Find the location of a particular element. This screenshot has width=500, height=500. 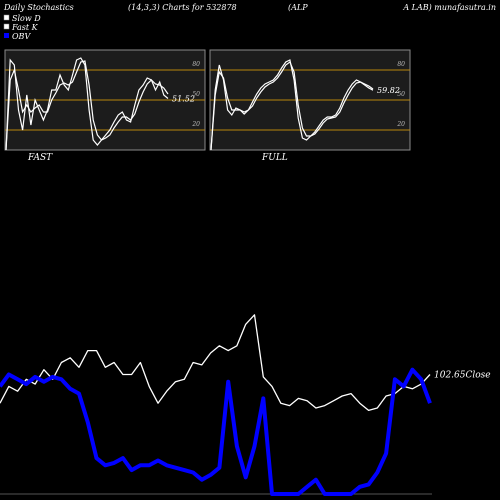

fast-panel-title: FAST is located at coordinates (40, 158).